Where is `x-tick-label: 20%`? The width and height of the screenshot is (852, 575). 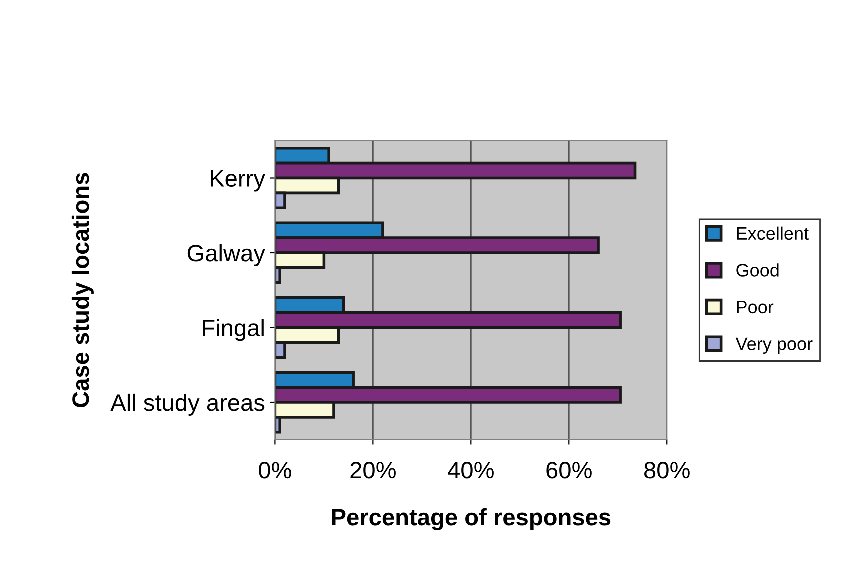
x-tick-label: 20% is located at coordinates (373, 470).